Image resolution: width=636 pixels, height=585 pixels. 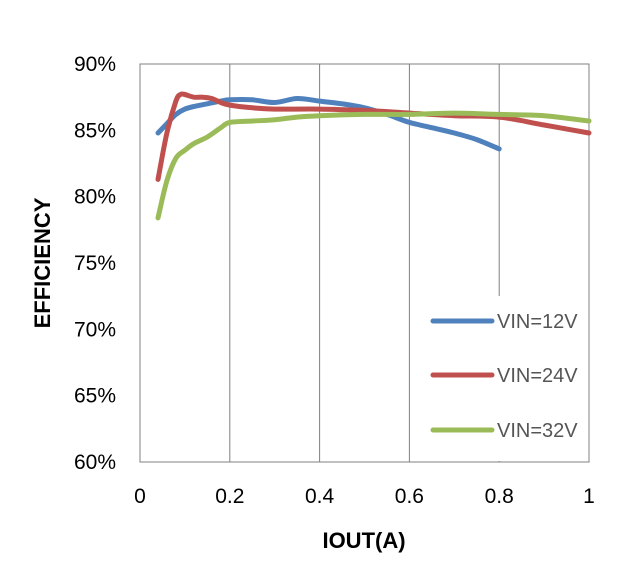 I want to click on series-line-vin-12v, so click(x=328, y=123).